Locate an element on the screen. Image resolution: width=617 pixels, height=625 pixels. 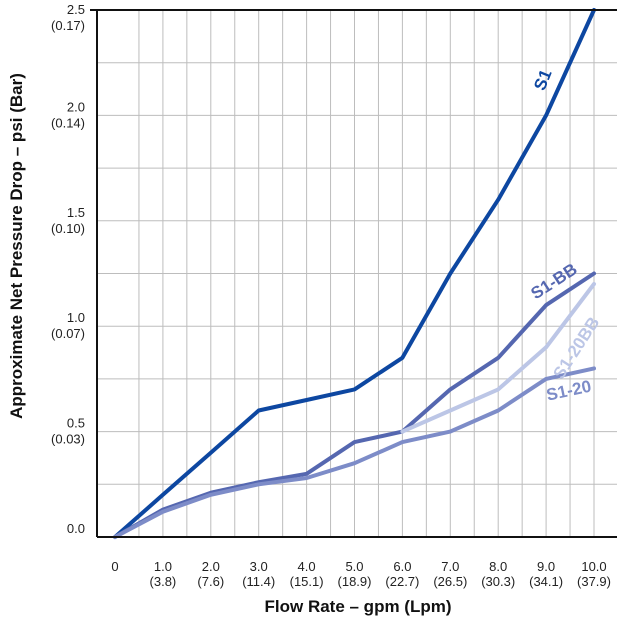
x-tick-label-metric: (26.5) is located at coordinates (450, 581).